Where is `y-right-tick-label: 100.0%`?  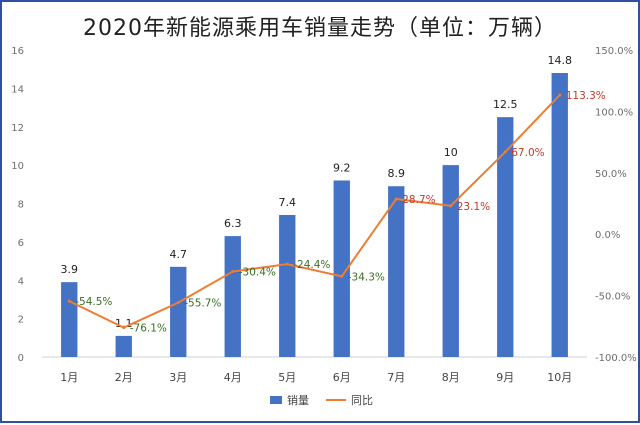 y-right-tick-label: 100.0% is located at coordinates (614, 112).